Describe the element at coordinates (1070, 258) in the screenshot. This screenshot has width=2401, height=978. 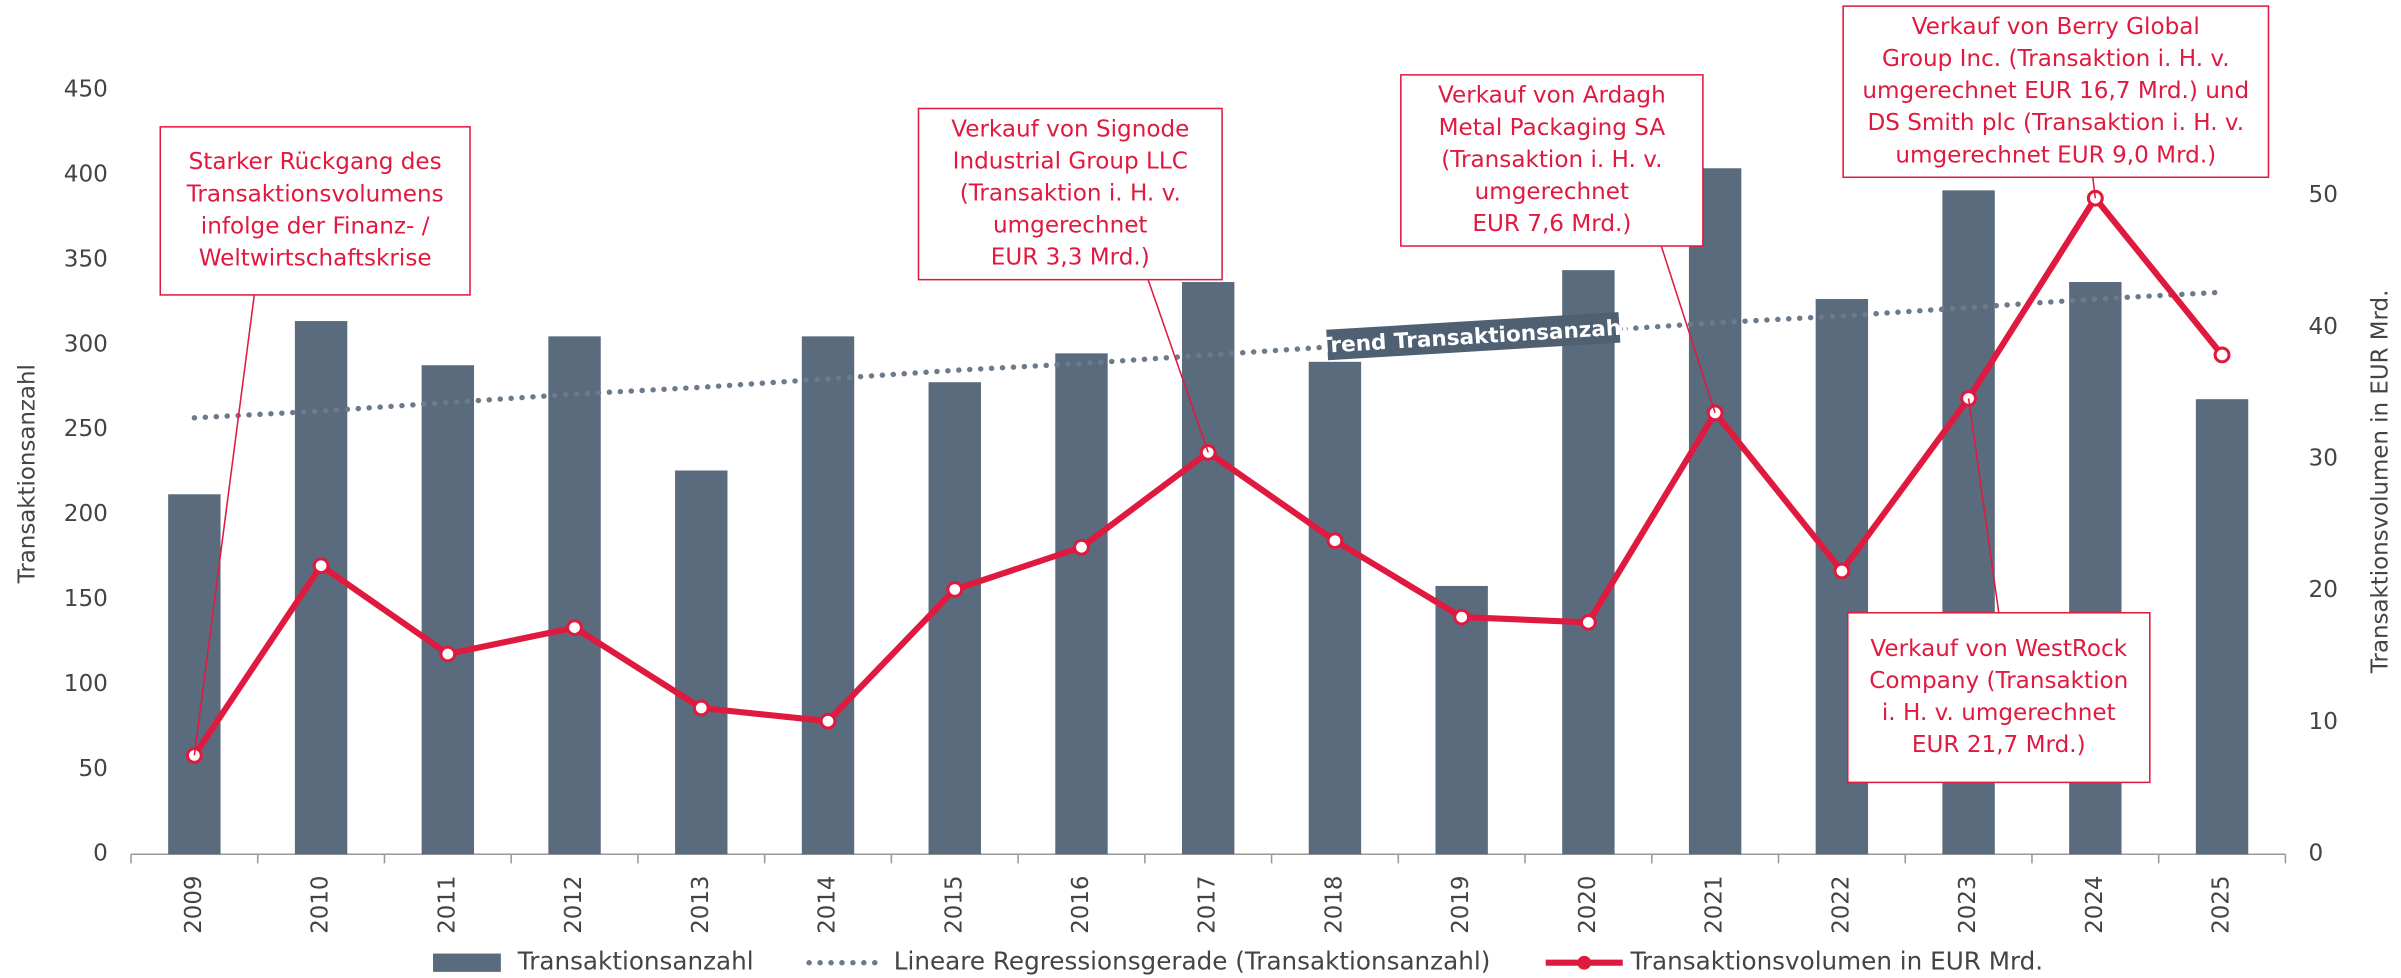
I see `annotation-text: EUR 3,3 Mrd.)` at that location.